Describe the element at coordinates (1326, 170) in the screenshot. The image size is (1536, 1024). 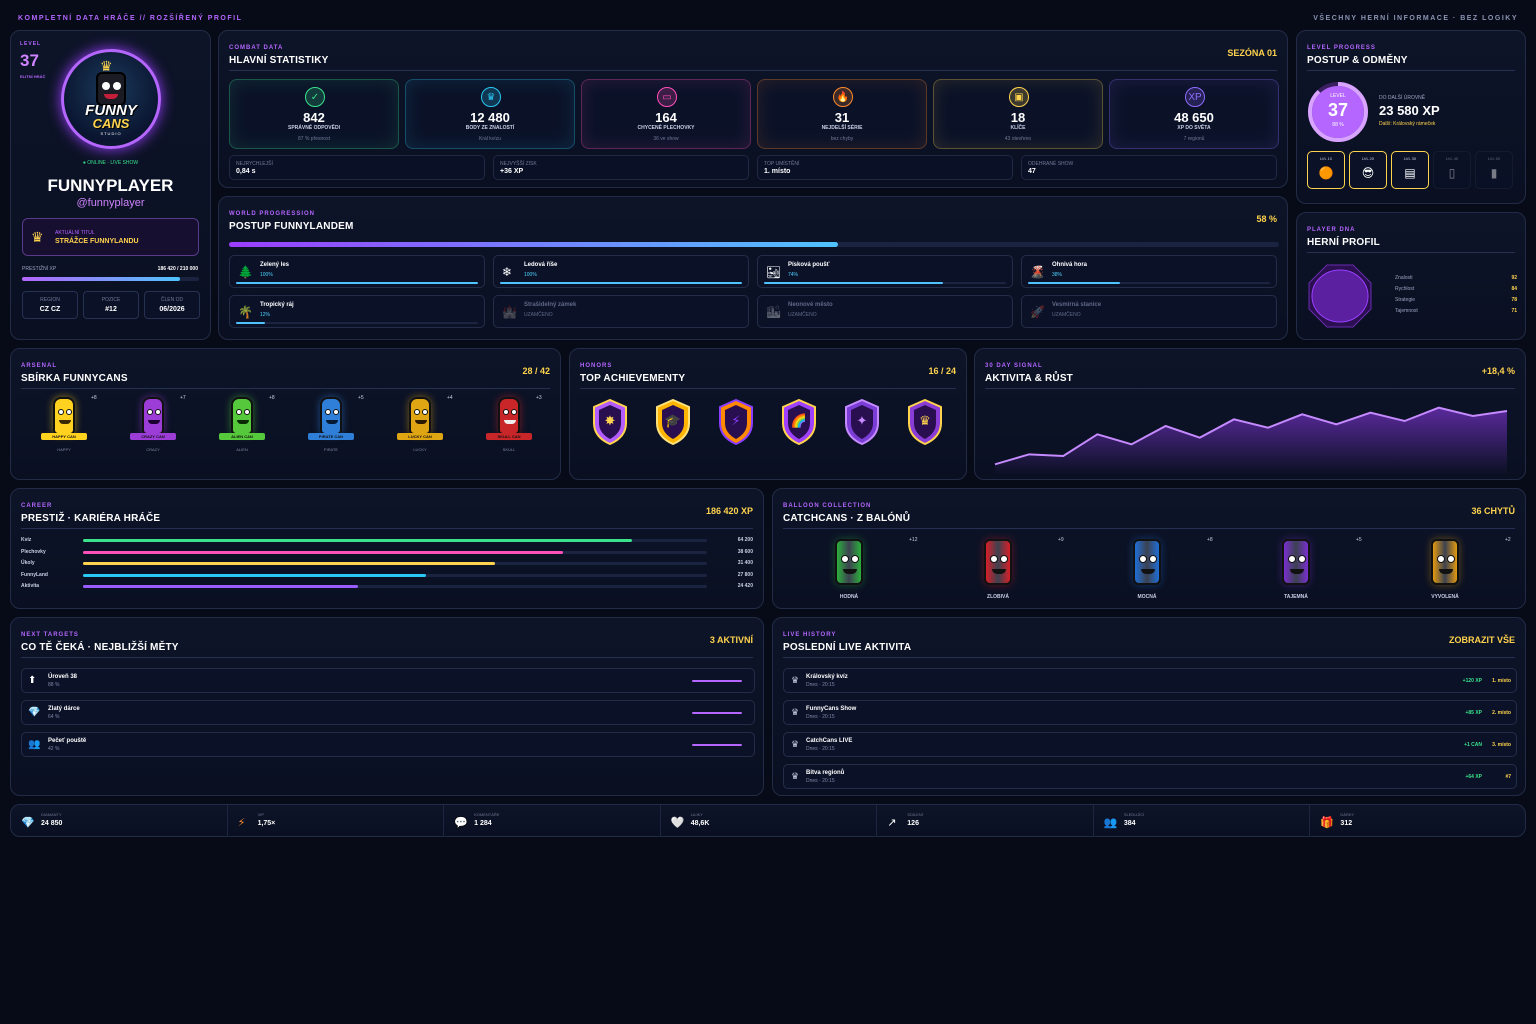
I see `reward-slot: LVL 10 🟠` at that location.